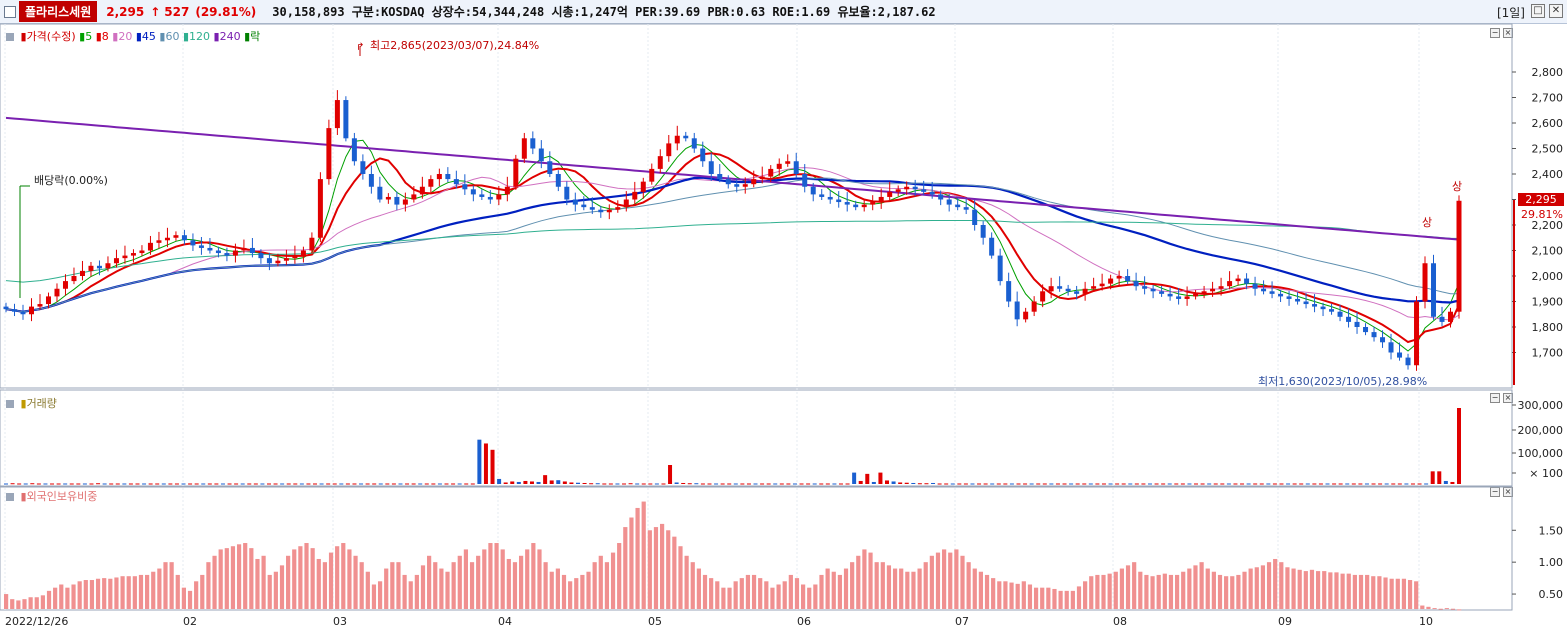 The image size is (1567, 630). I want to click on legend-ma5: 5, so click(89, 36).